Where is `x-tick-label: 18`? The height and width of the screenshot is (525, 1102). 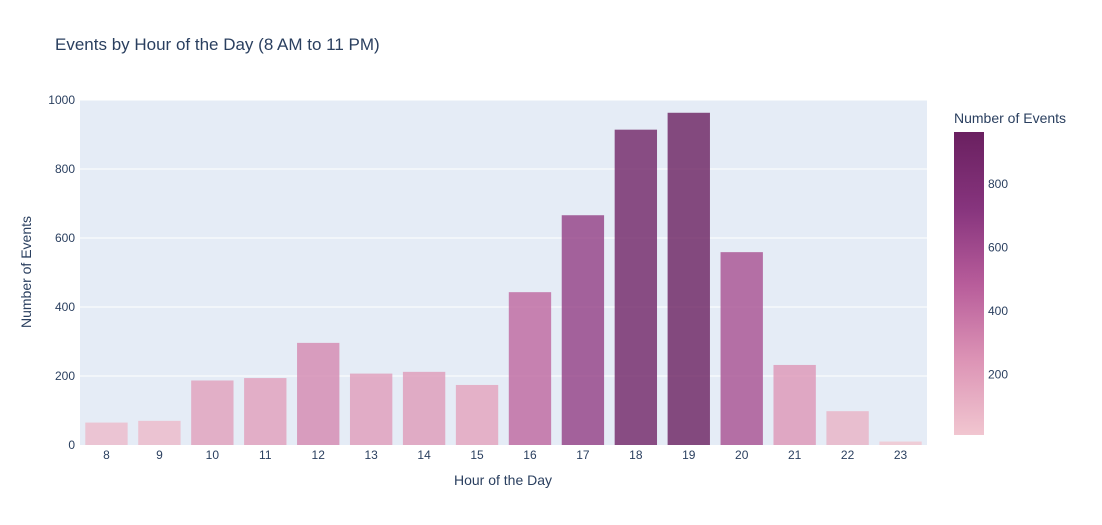 x-tick-label: 18 is located at coordinates (636, 455).